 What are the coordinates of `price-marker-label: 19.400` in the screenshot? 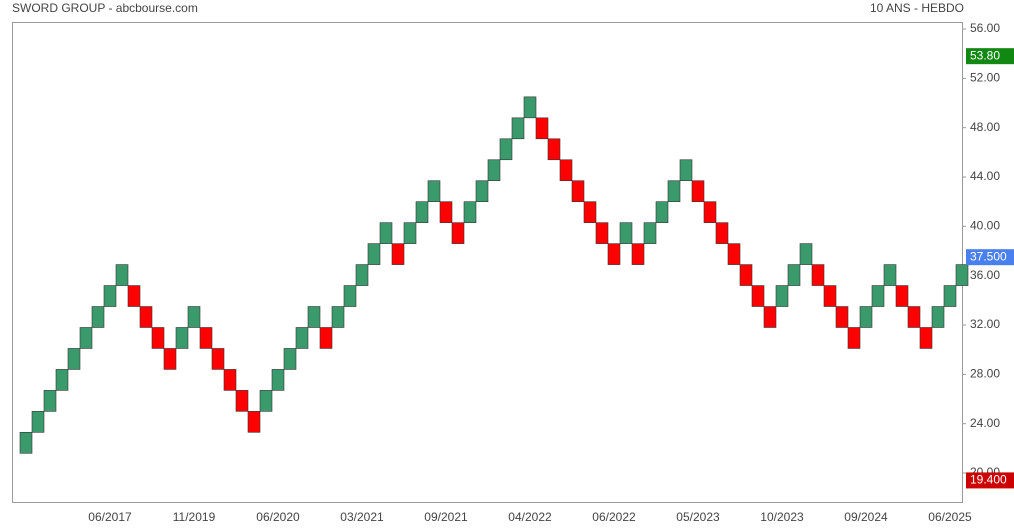 It's located at (988, 480).